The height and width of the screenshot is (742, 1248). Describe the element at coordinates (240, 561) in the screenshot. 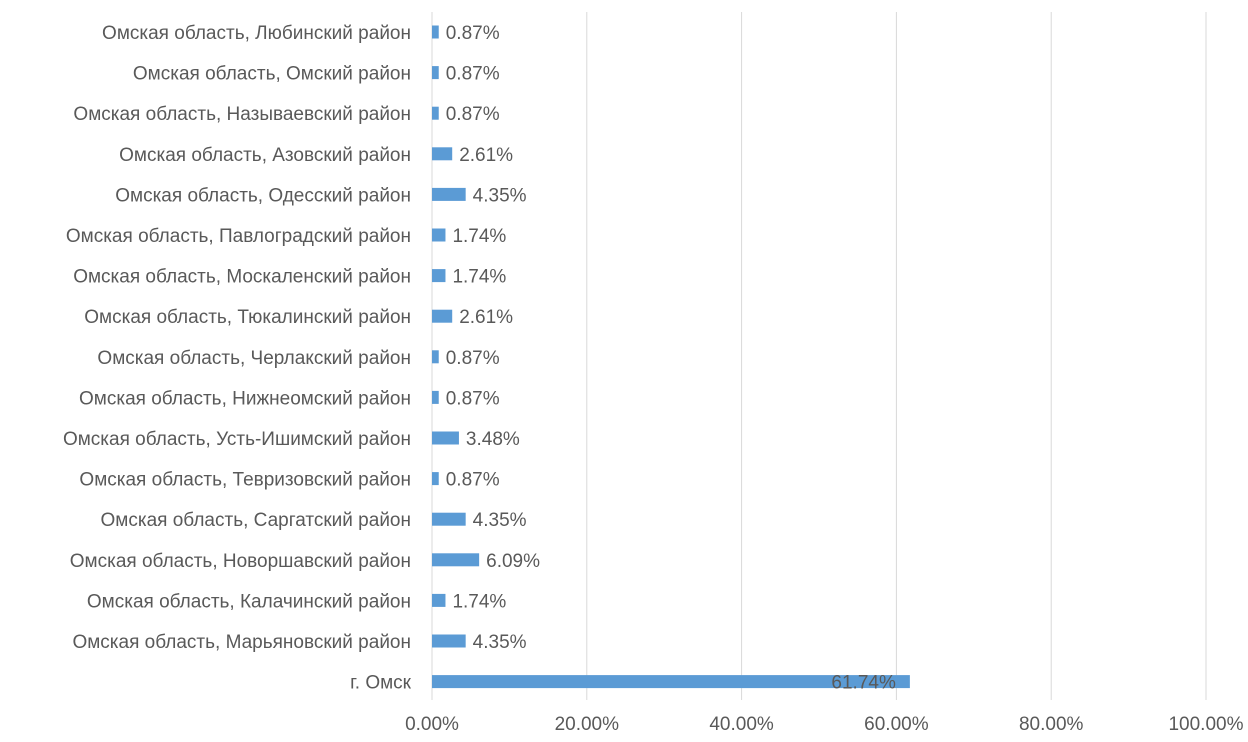

I see `category-label: Омская область, Новоршавский район` at that location.